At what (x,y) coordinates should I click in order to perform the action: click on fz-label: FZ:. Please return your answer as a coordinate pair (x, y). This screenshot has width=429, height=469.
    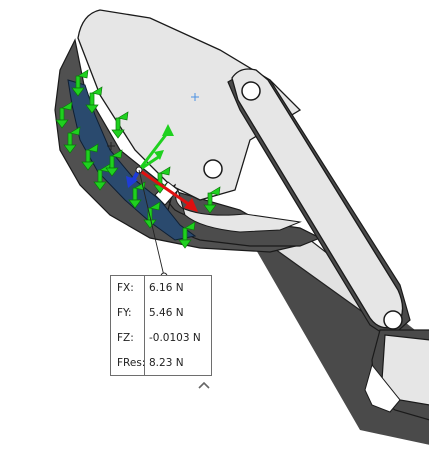
    Looking at the image, I should click on (125, 338).